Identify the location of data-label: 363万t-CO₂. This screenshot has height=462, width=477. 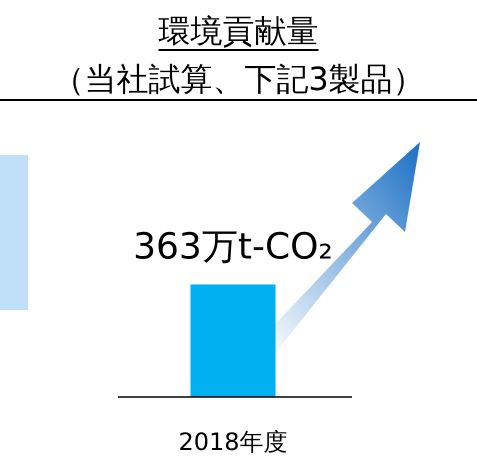
(233, 247).